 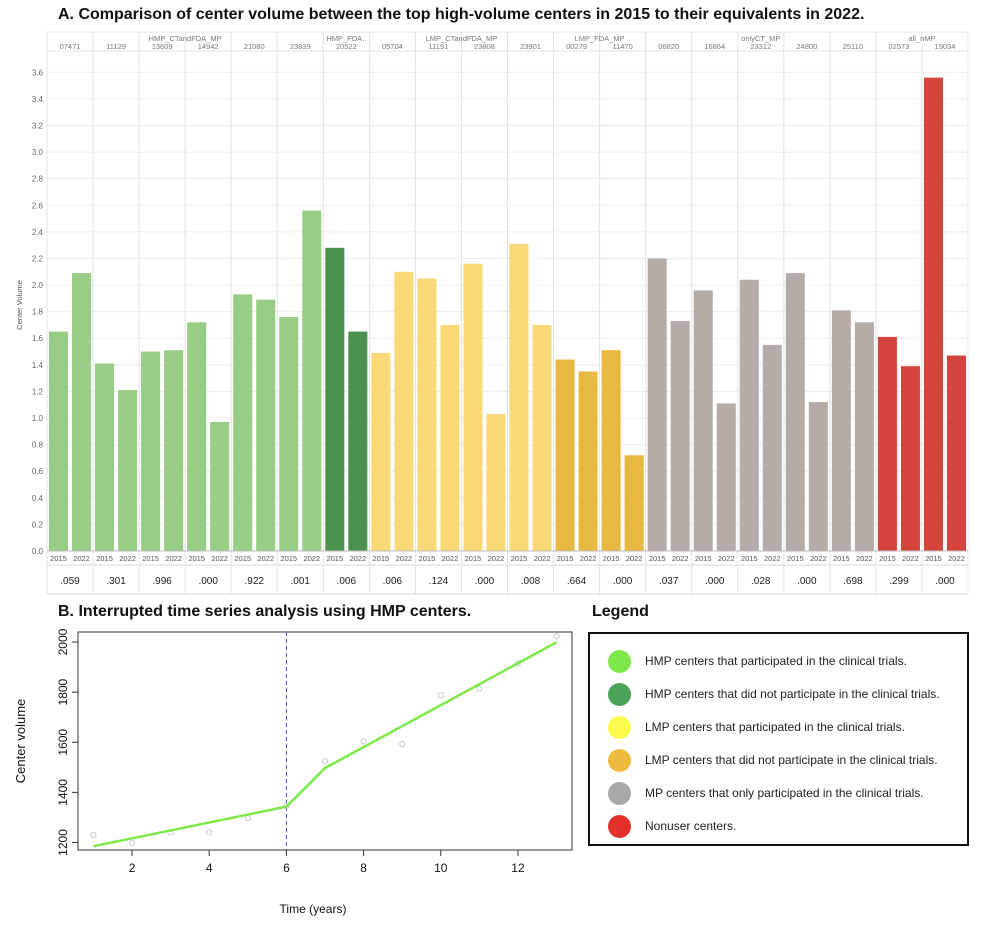 I want to click on y-axis-label: Center Volume, so click(x=19, y=305).